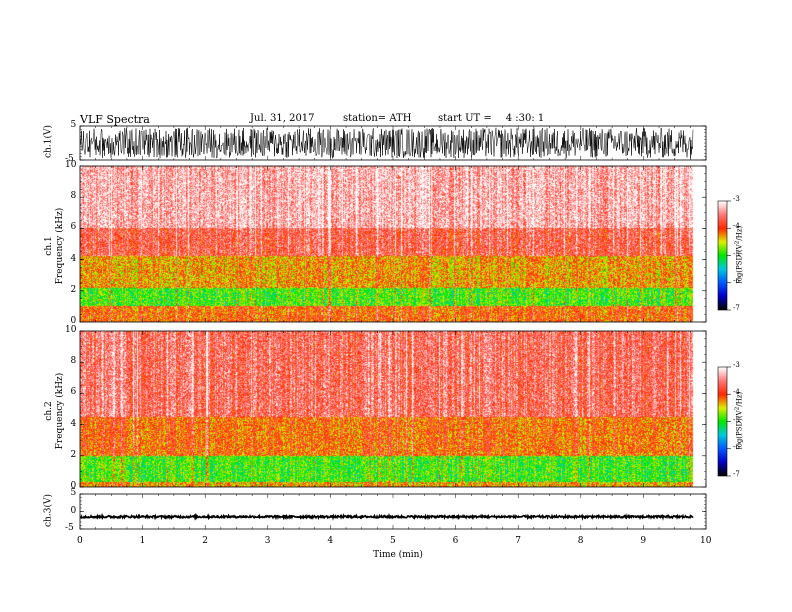 The height and width of the screenshot is (612, 792). Describe the element at coordinates (398, 555) in the screenshot. I see `x-axis-label: Time (min)` at that location.